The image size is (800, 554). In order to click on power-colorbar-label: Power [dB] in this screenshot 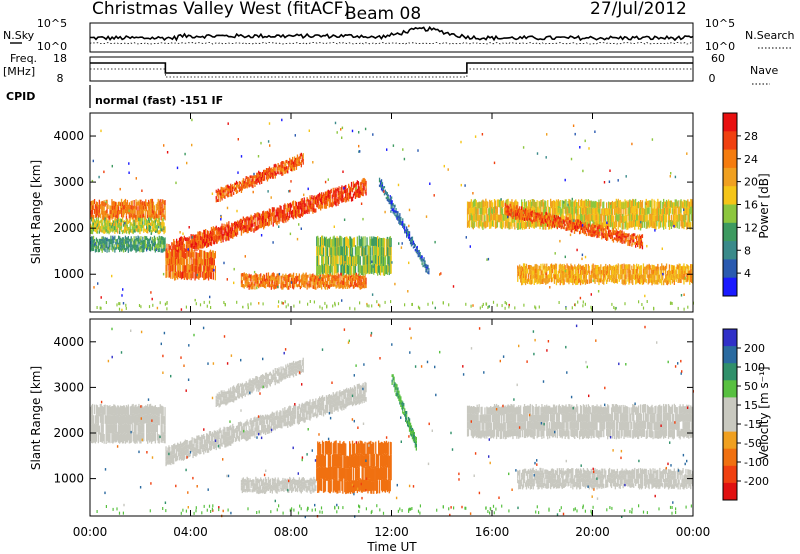, I will do `click(764, 205)`.